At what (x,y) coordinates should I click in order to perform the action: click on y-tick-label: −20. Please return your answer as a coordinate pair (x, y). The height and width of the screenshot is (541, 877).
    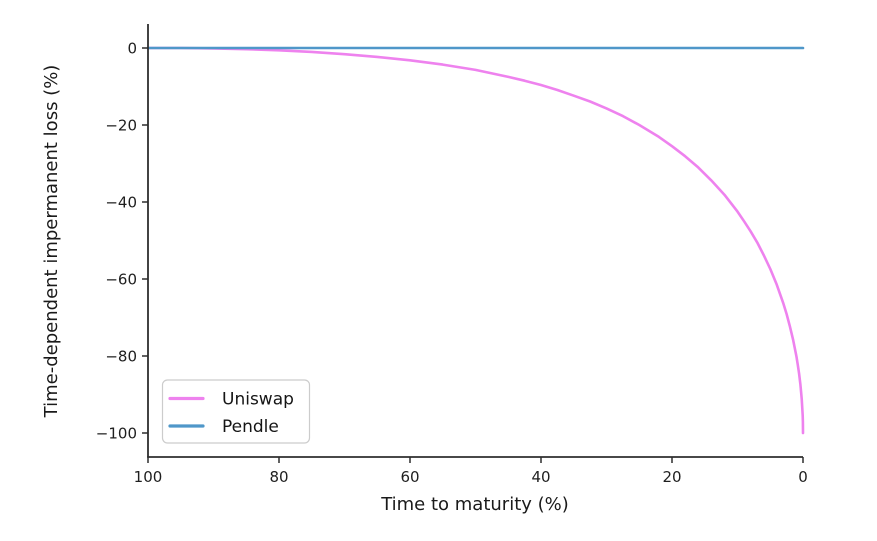
    Looking at the image, I should click on (121, 125).